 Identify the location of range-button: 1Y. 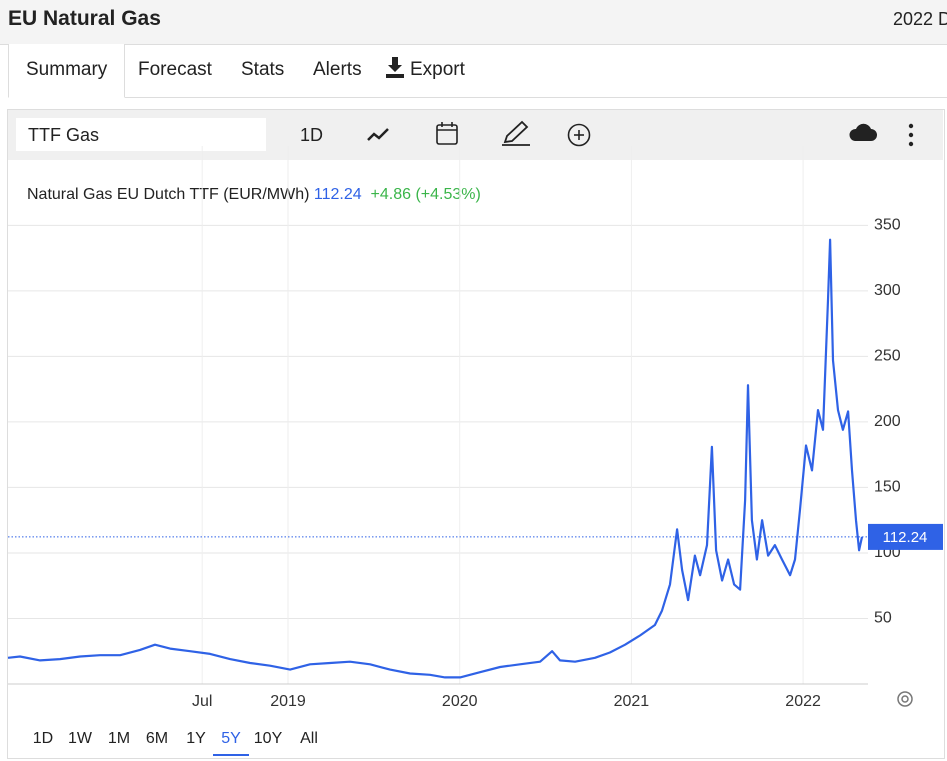
(196, 738).